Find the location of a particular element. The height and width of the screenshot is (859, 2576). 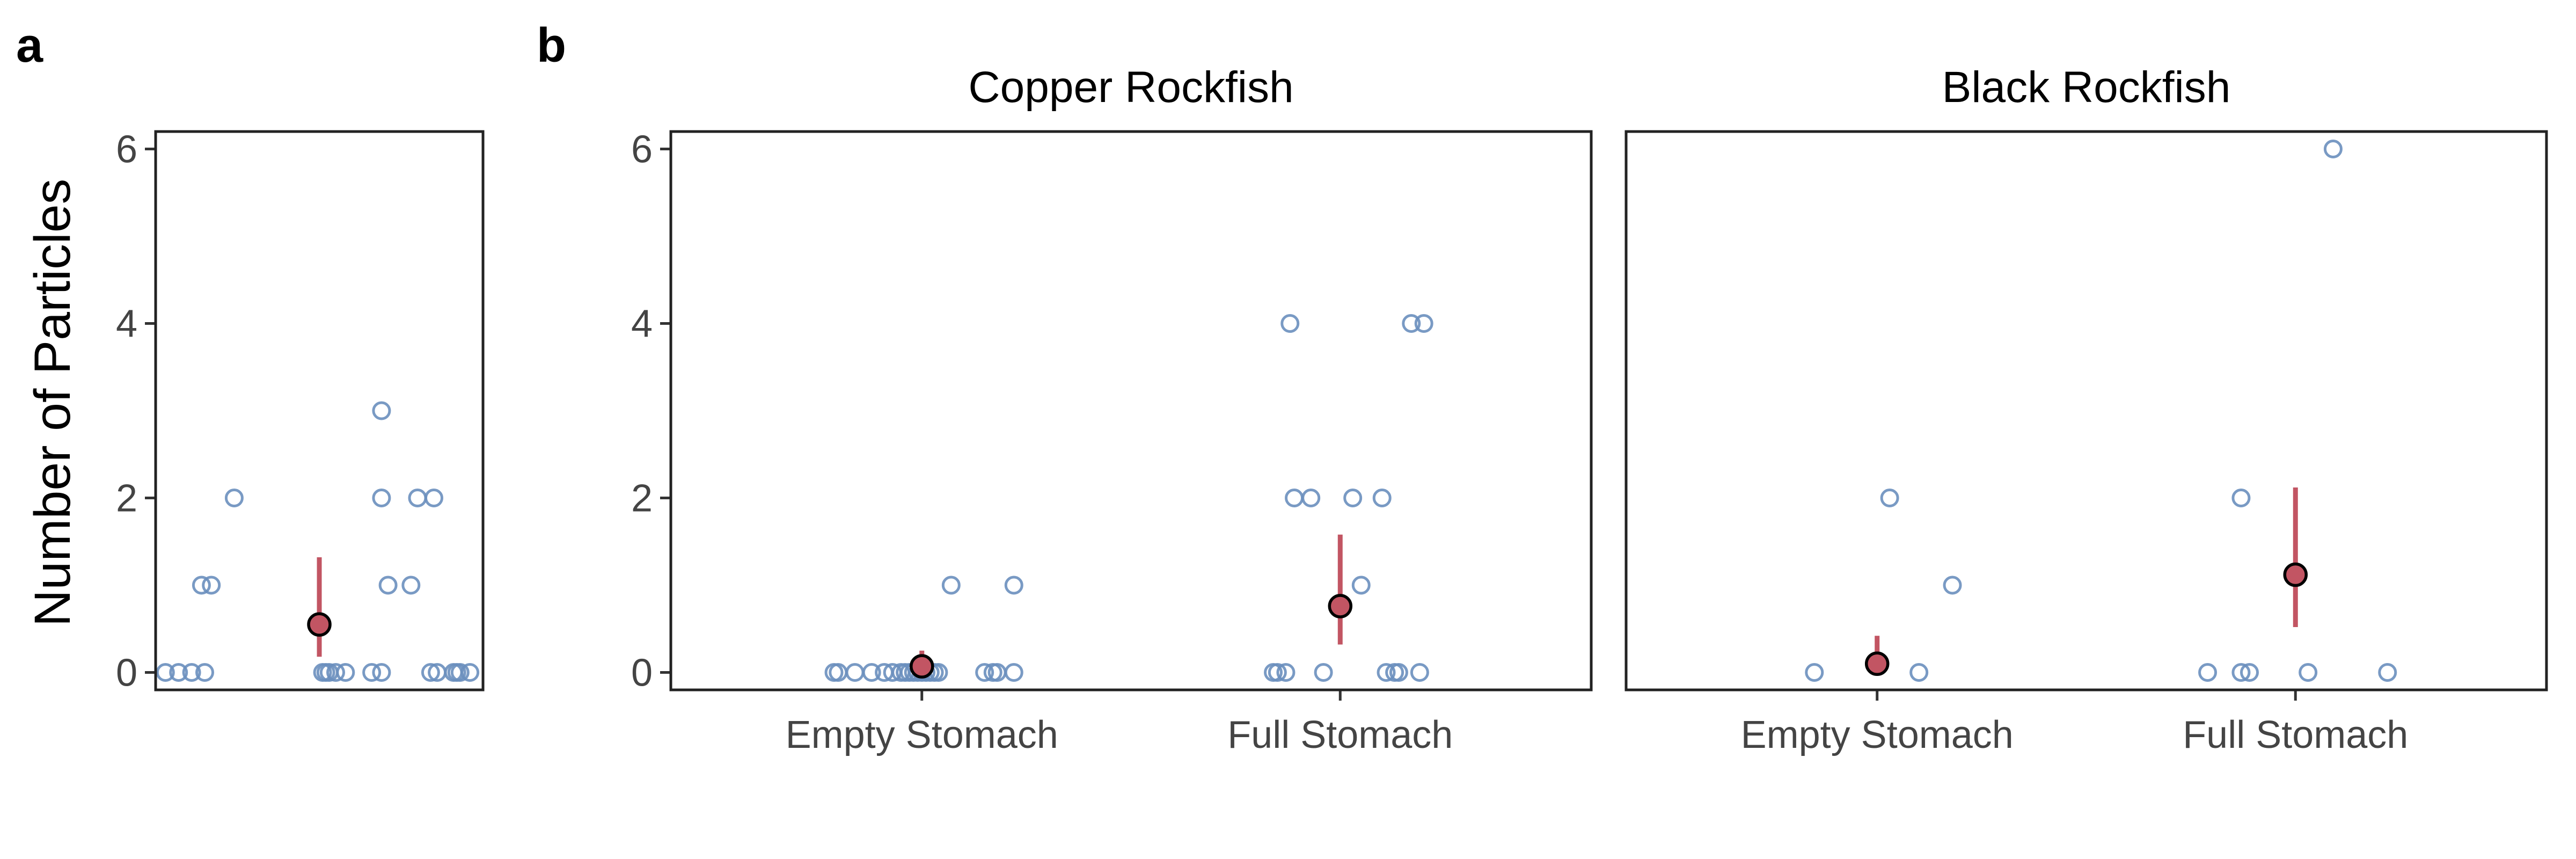

panel-a-letter: a is located at coordinates (29, 45).